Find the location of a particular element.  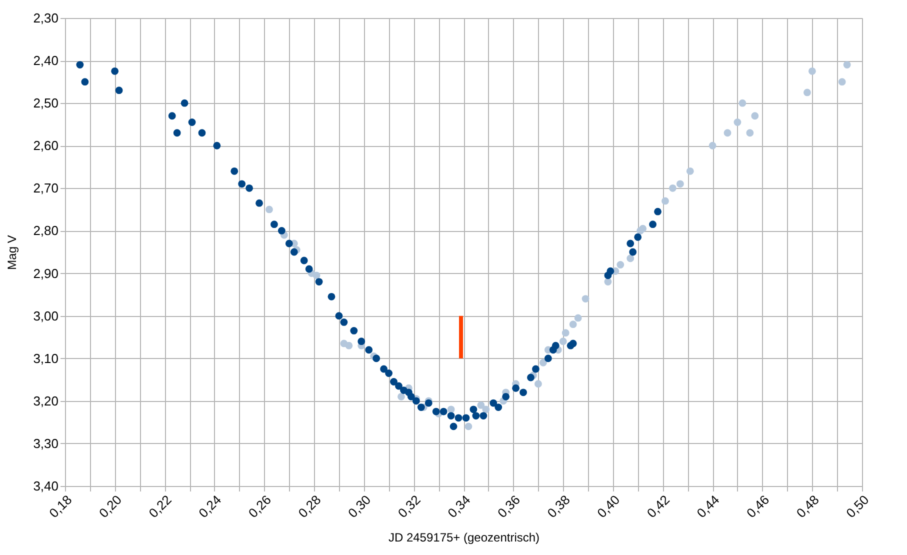

x-tick-label: 0,44 is located at coordinates (708, 506).